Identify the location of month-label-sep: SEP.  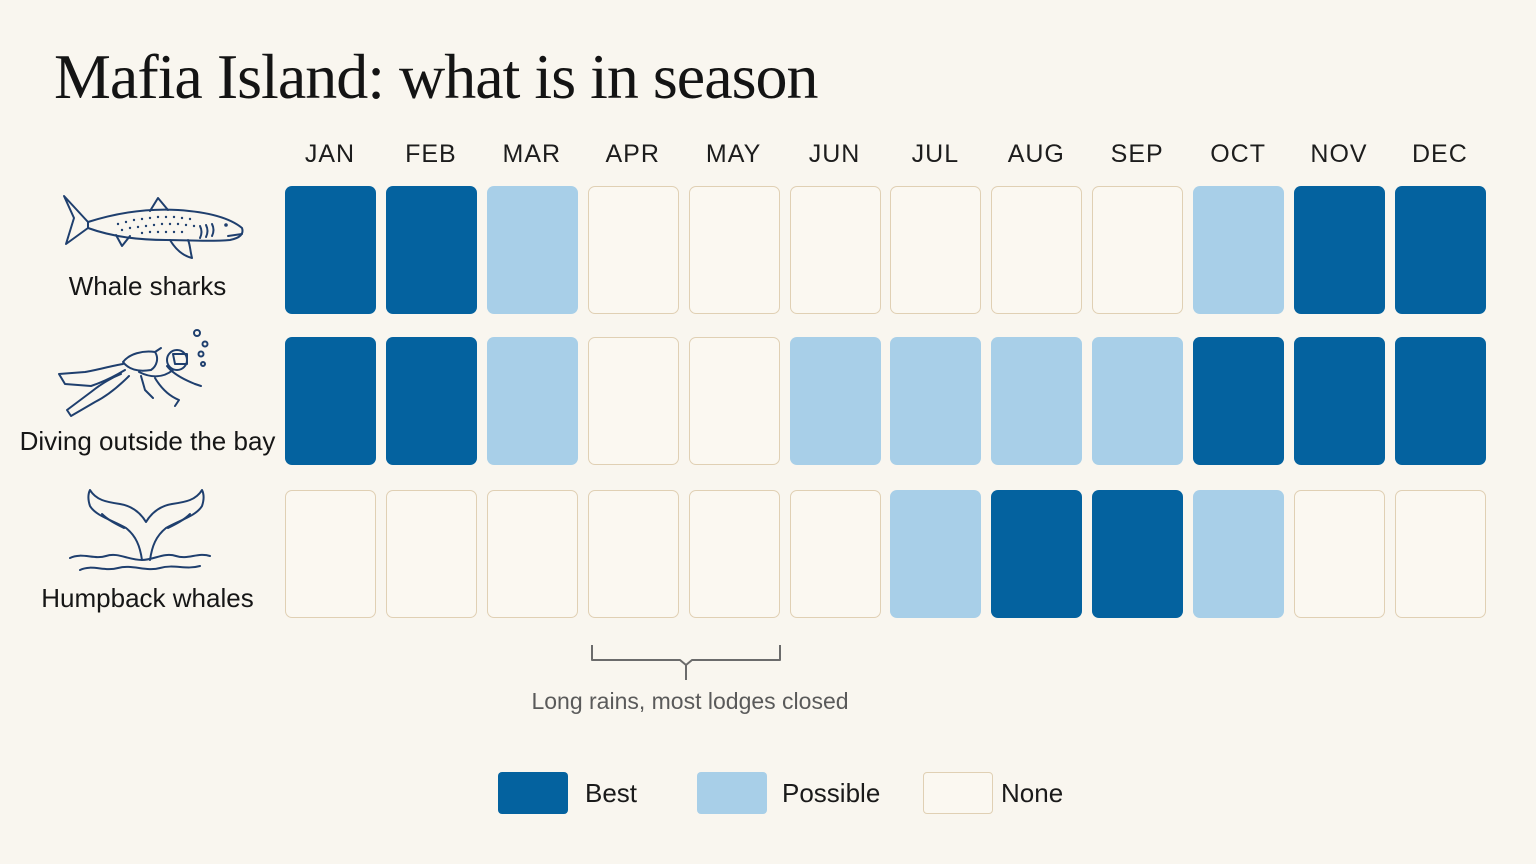
(1137, 154).